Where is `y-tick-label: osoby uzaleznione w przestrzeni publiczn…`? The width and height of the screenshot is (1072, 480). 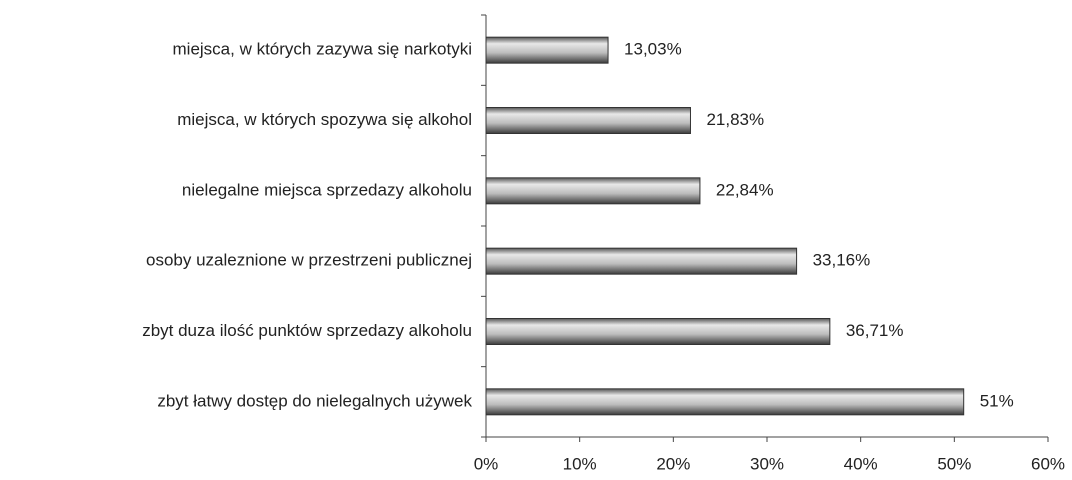
y-tick-label: osoby uzaleznione w przestrzeni publiczn… is located at coordinates (309, 260).